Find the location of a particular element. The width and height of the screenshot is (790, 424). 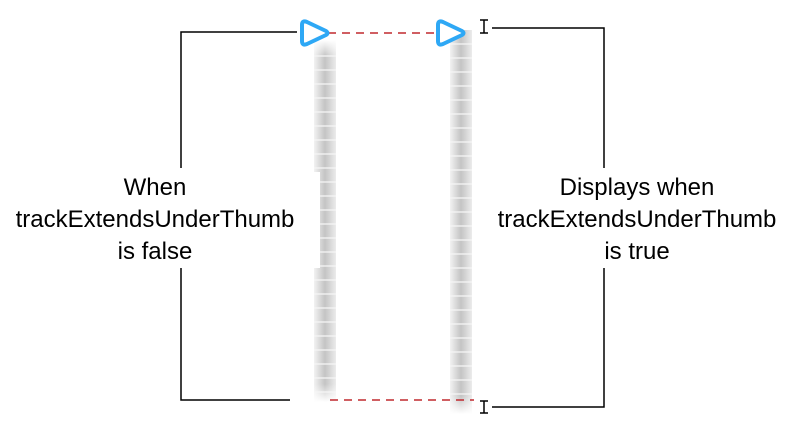

right-bracket-upper is located at coordinates (548, 97).